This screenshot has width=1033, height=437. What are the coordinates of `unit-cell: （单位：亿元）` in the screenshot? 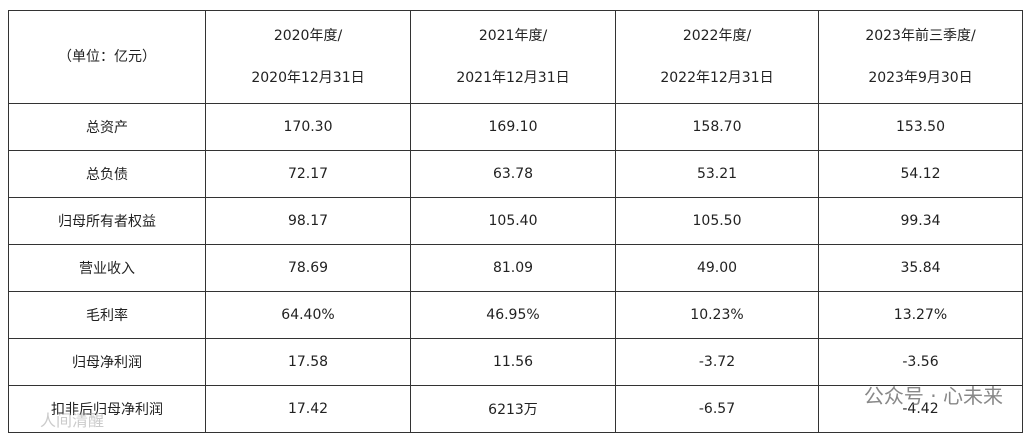 It's located at (107, 57).